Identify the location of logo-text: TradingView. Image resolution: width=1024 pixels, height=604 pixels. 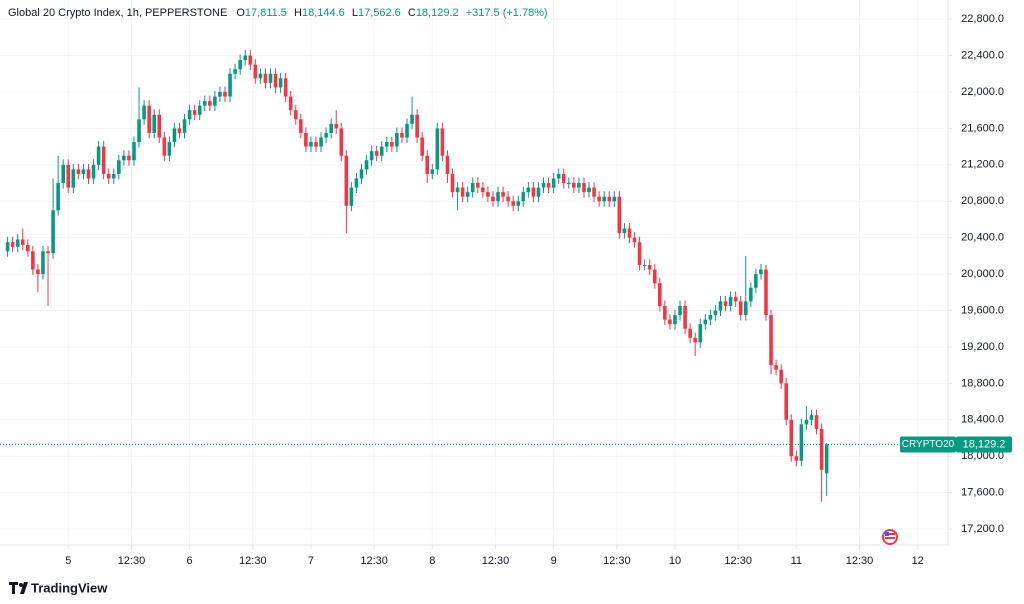
(69, 587).